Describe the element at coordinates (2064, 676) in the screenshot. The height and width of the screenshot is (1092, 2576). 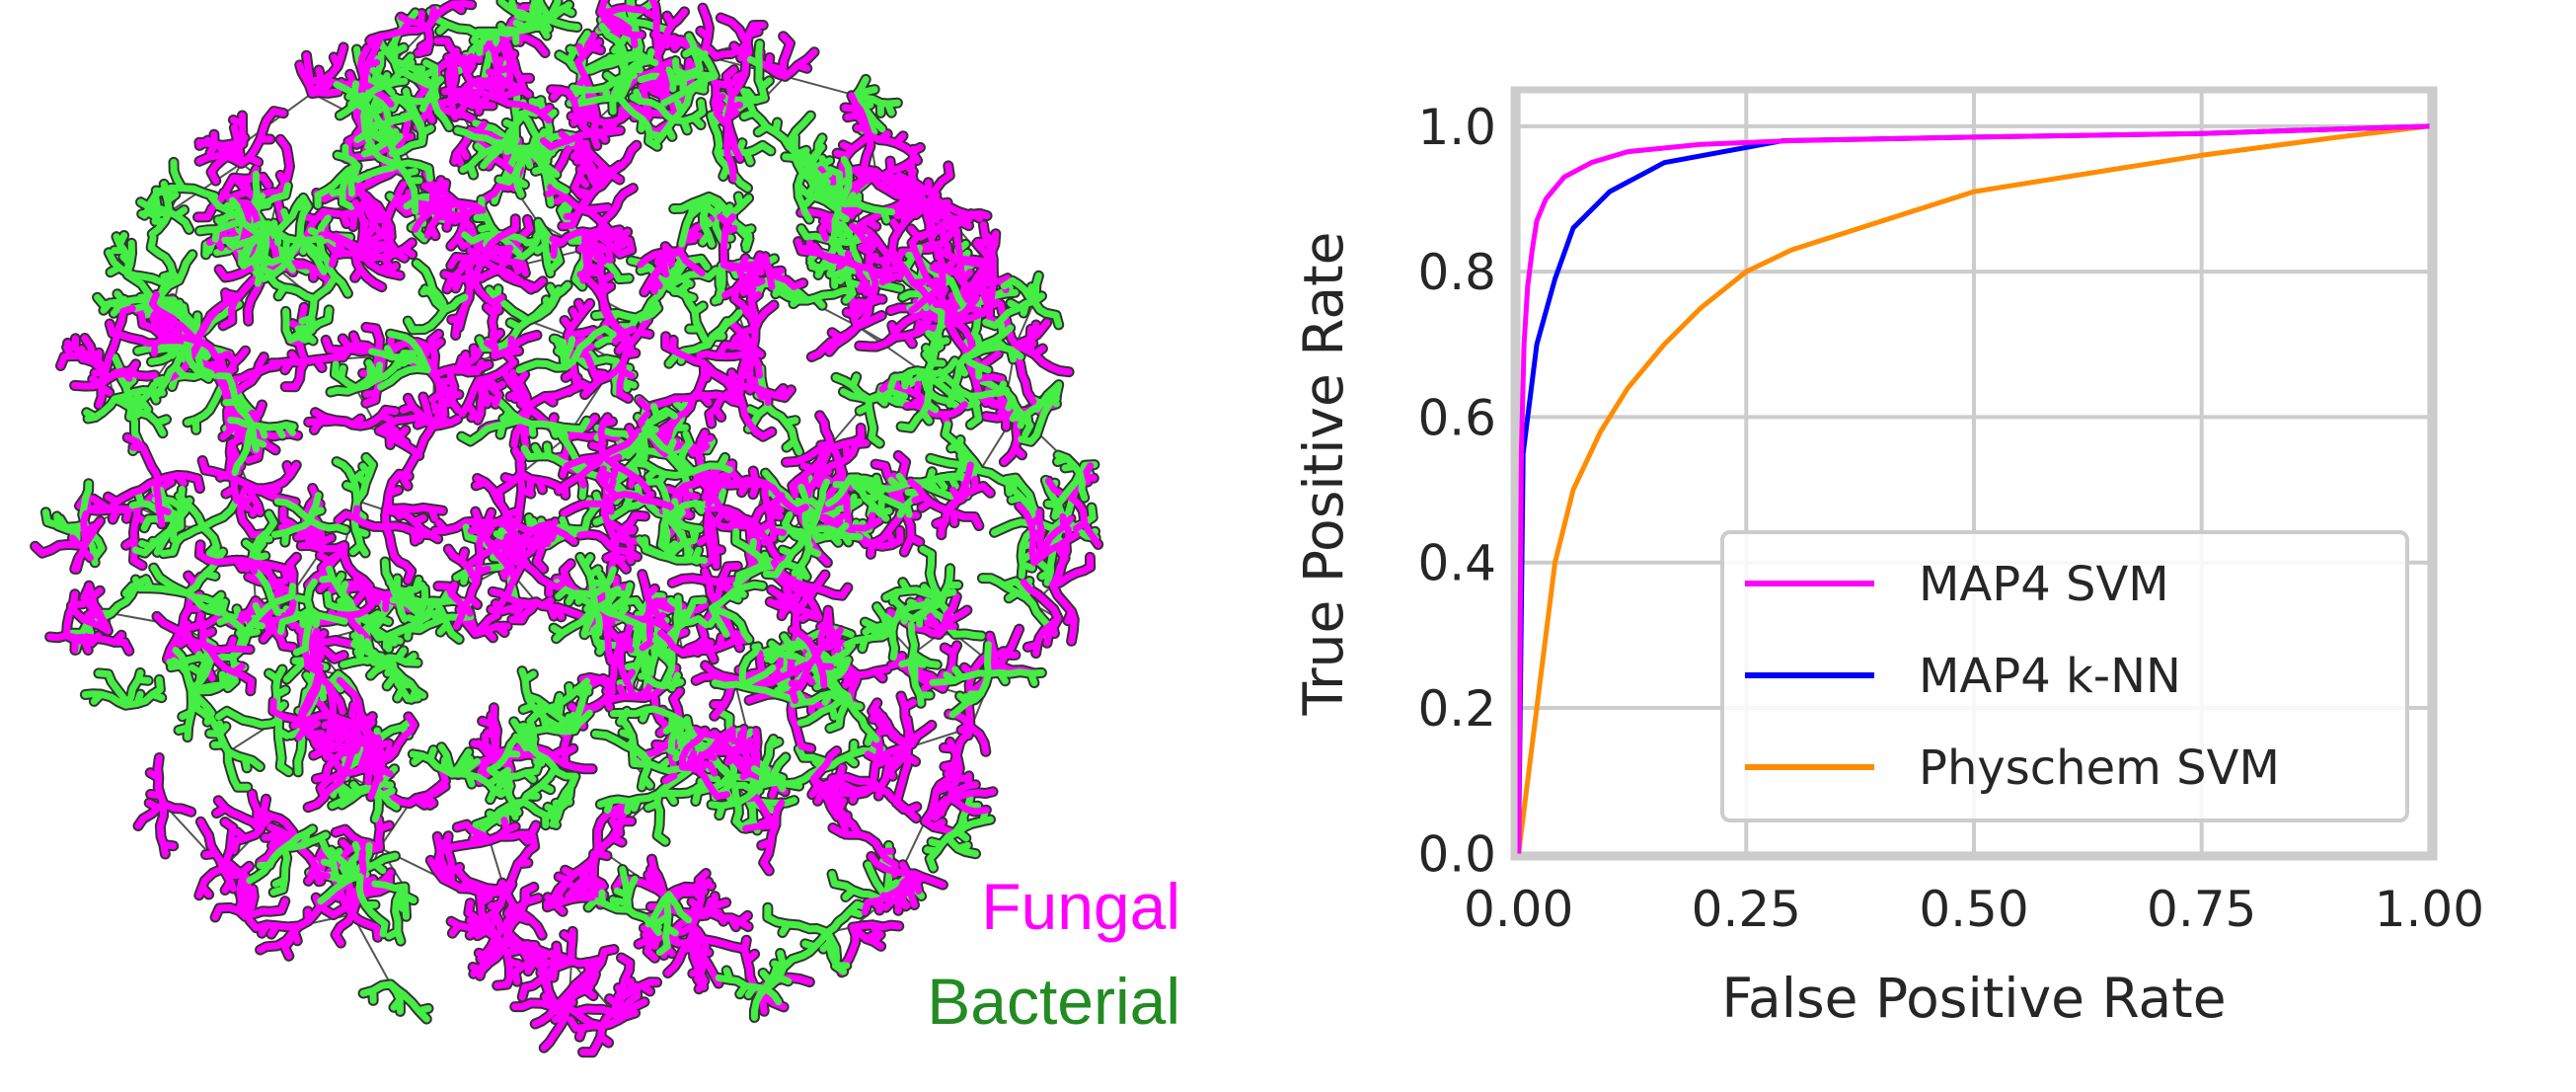
I see `legend: MAP4 SVM MAP4 k-NN Physchem SVM` at that location.